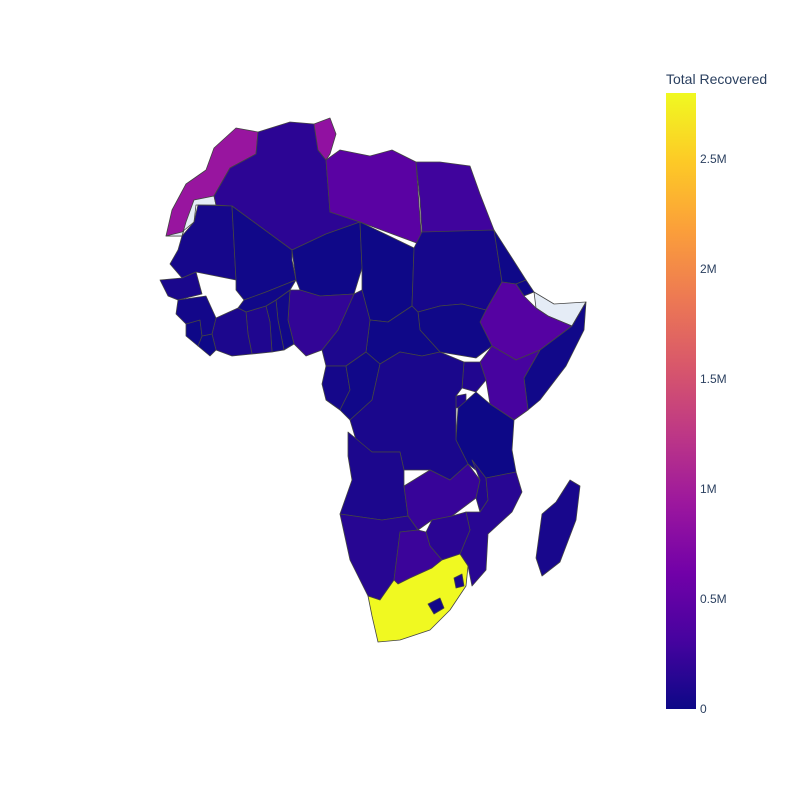 Image resolution: width=800 pixels, height=800 pixels. I want to click on colorbar-tick-label: 1M, so click(708, 489).